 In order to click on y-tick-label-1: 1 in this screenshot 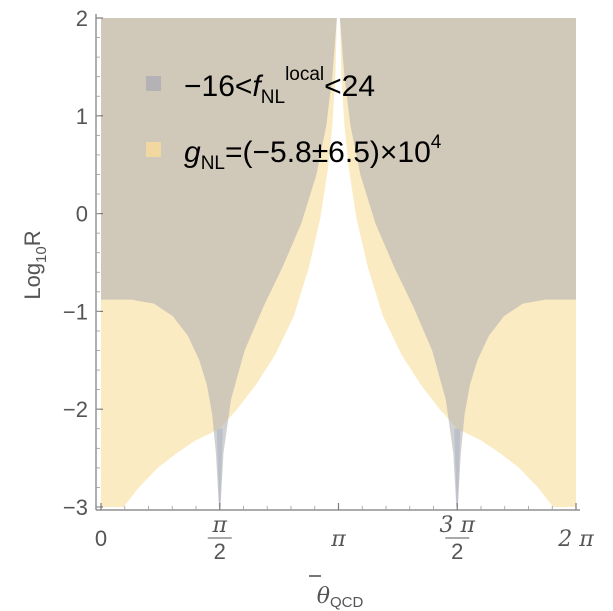, I will do `click(82, 116)`.